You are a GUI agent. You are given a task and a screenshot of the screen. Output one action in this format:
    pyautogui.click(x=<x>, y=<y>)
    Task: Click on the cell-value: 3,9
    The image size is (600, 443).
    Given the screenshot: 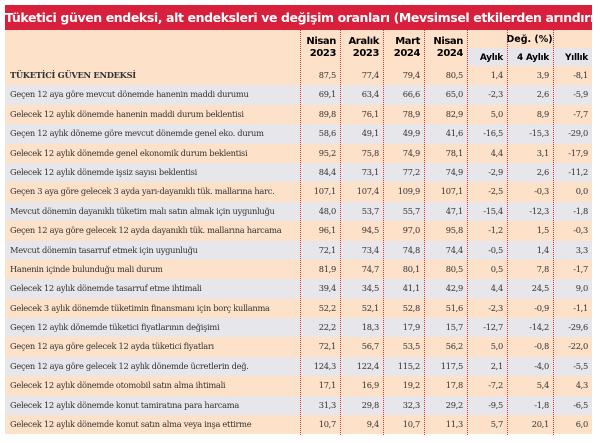 What is the action you would take?
    pyautogui.click(x=543, y=75)
    